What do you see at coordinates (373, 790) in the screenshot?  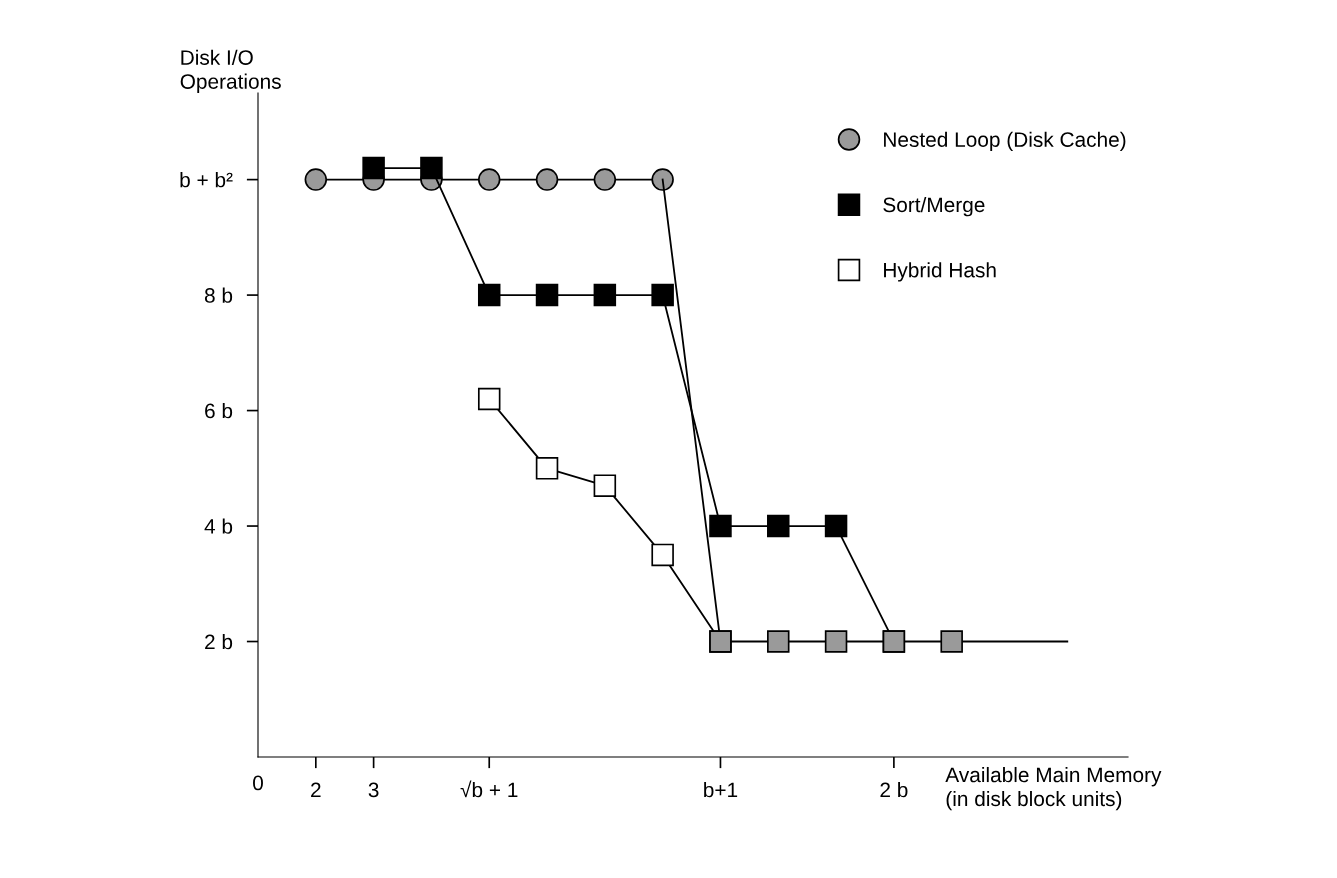 I see `x-tick-label: 3` at bounding box center [373, 790].